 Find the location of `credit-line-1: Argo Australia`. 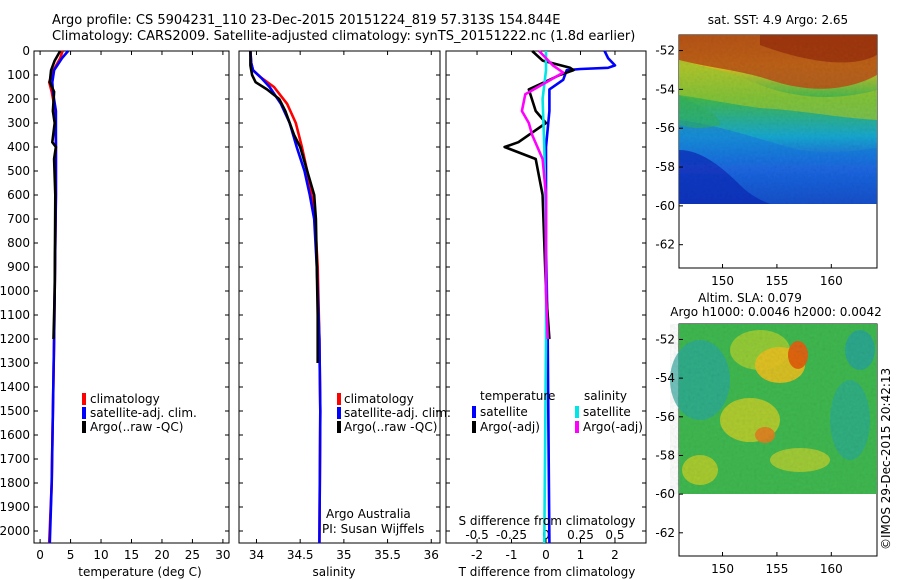

credit-line-1: Argo Australia is located at coordinates (368, 514).